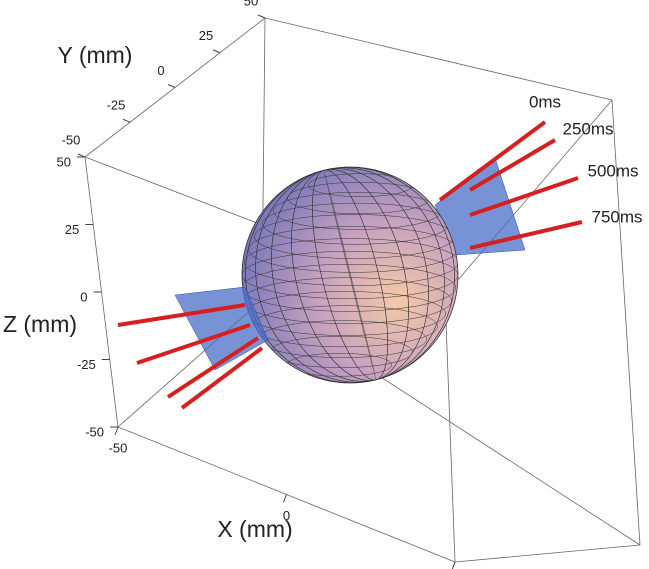  What do you see at coordinates (286, 515) in the screenshot?
I see `x-tick-label: 0` at bounding box center [286, 515].